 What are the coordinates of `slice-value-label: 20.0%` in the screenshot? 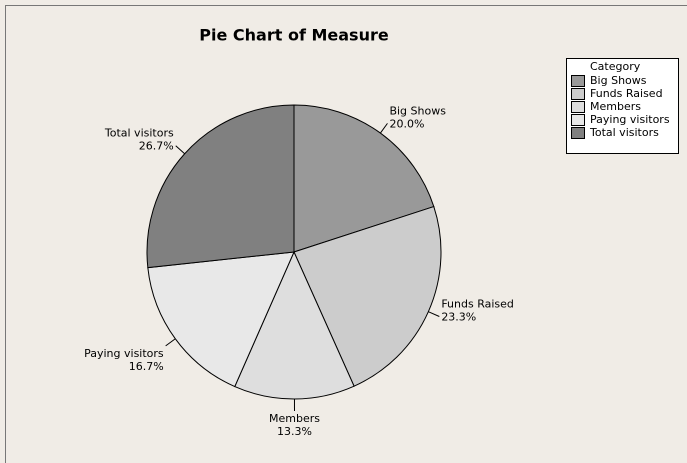 It's located at (406, 123).